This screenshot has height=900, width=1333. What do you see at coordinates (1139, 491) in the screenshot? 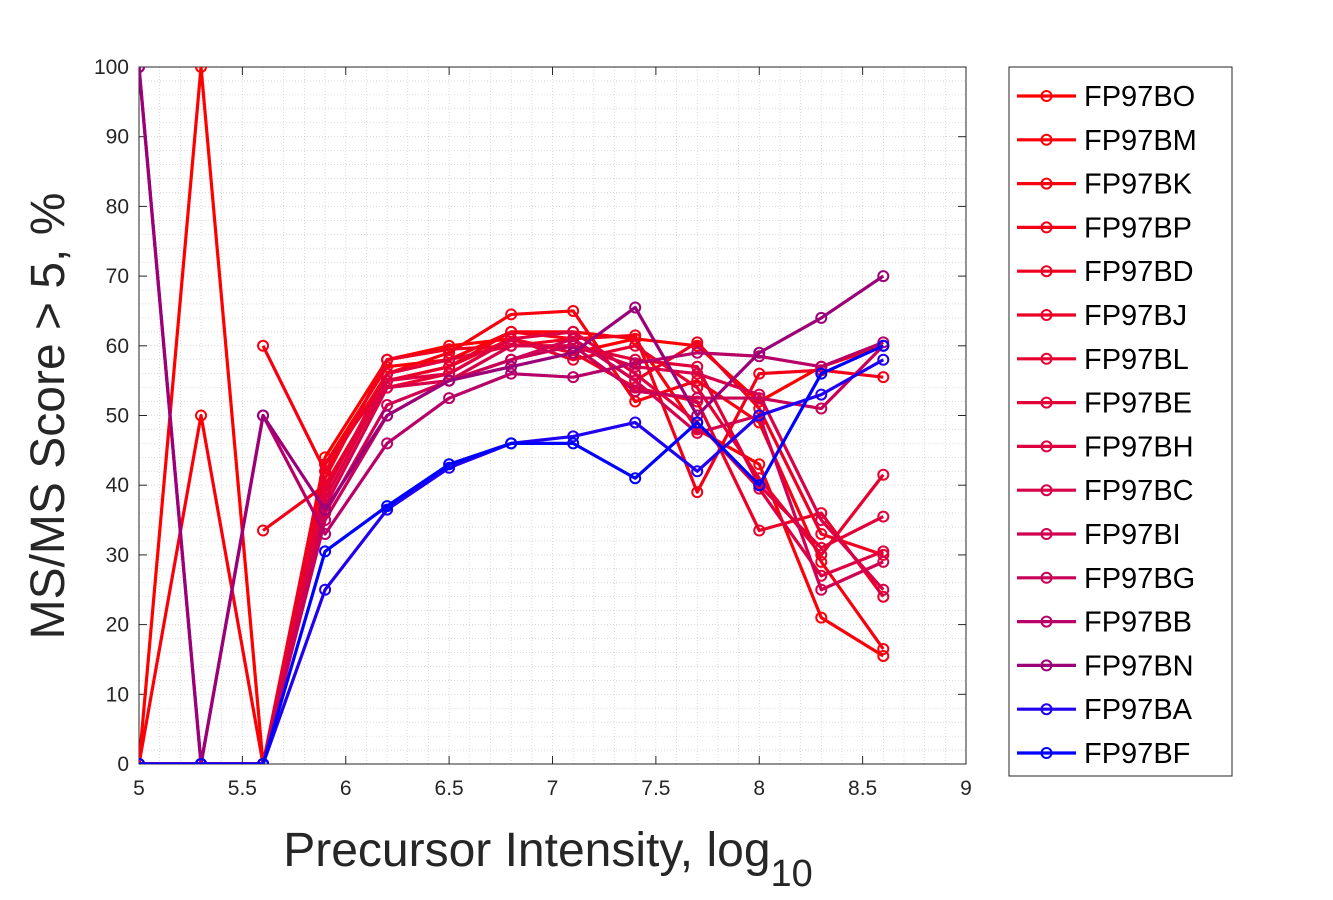
I see `legend-label: FP97BC` at bounding box center [1139, 491].